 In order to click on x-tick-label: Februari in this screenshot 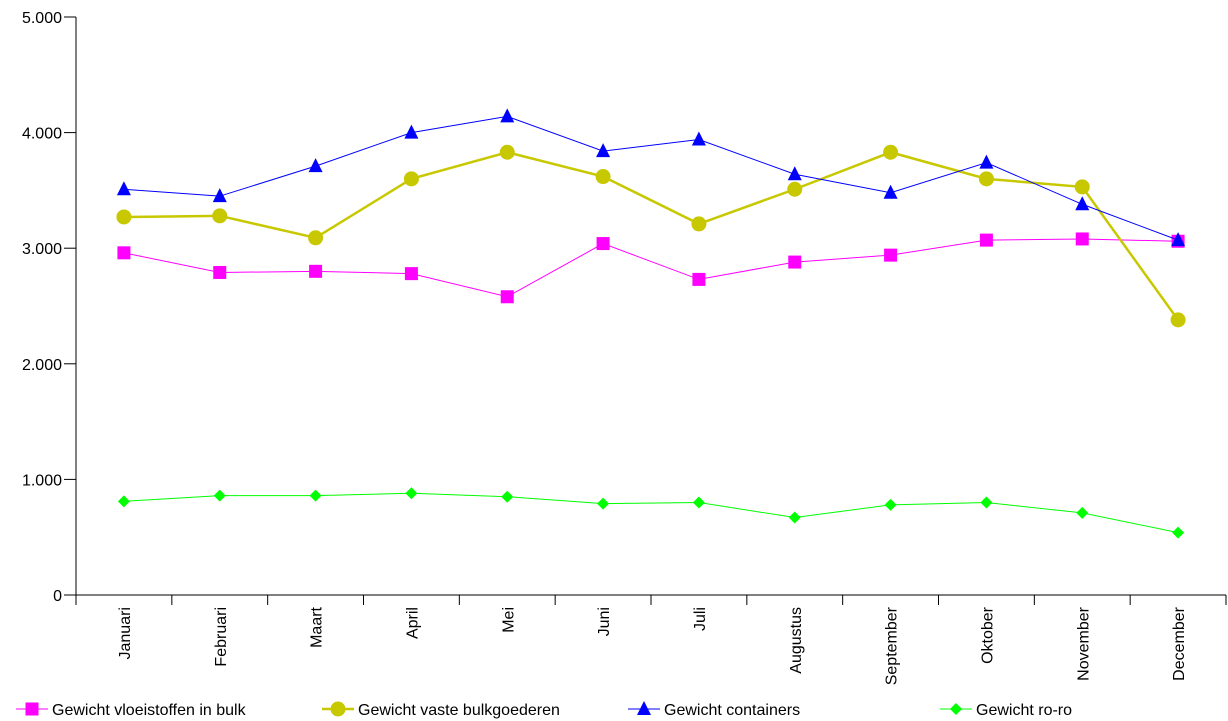, I will do `click(221, 637)`.